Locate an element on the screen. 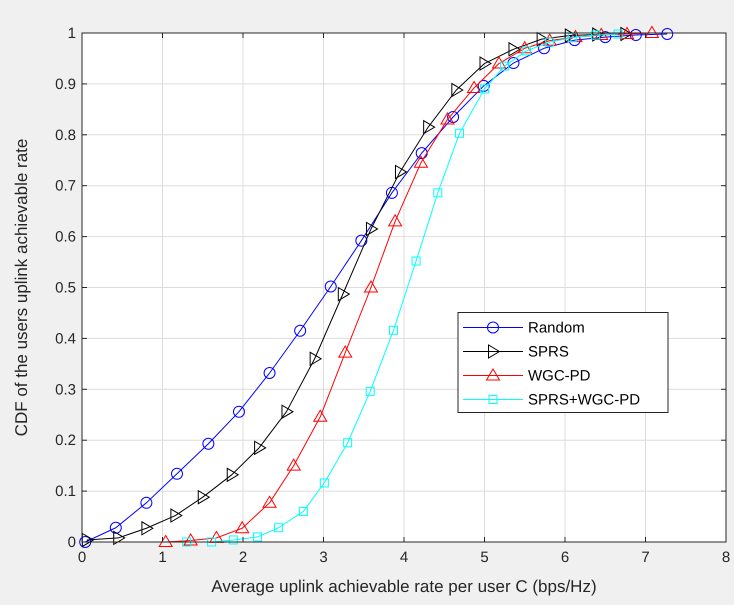  legend-label: SPRS+WGC-PD is located at coordinates (584, 400).